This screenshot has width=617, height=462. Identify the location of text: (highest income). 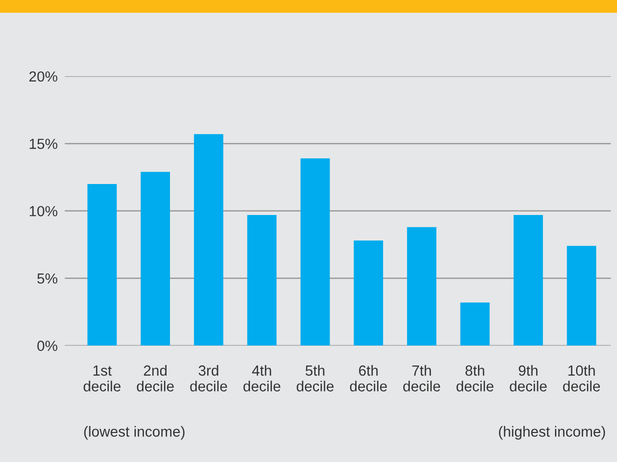
(552, 433).